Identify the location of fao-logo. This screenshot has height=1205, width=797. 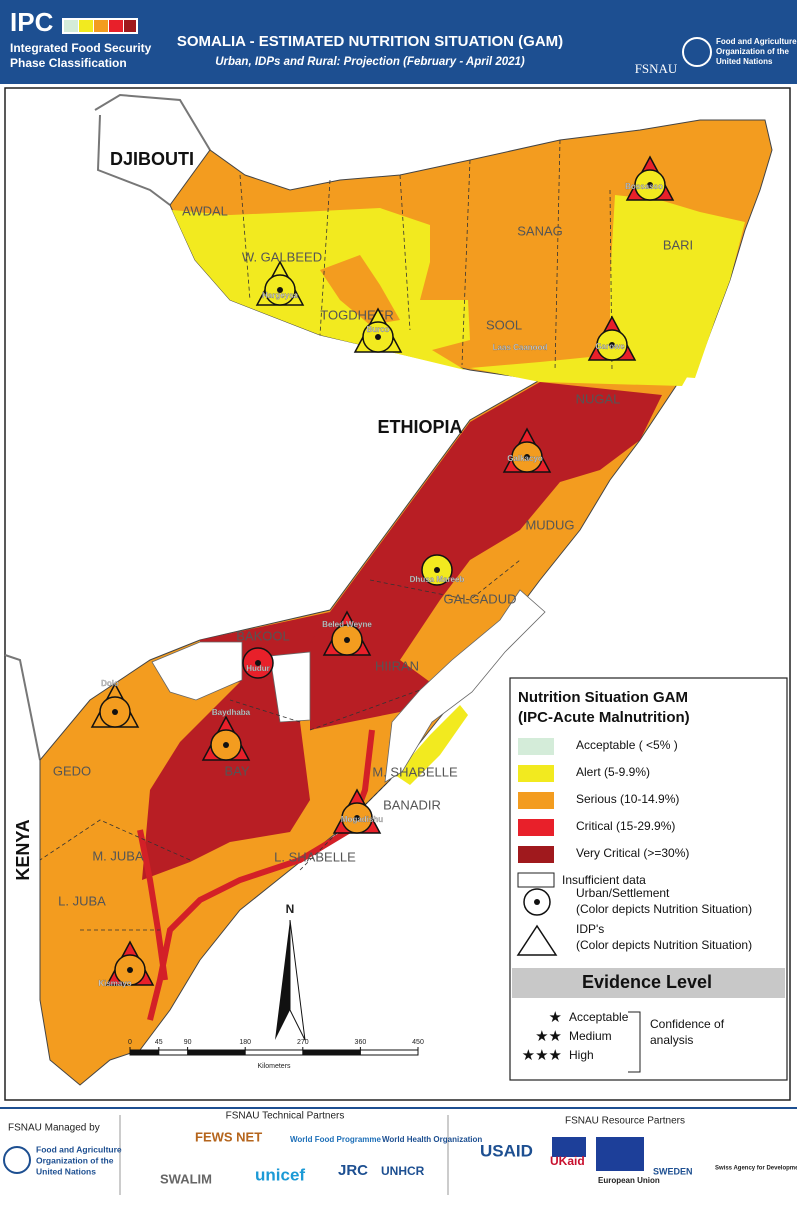
(697, 52).